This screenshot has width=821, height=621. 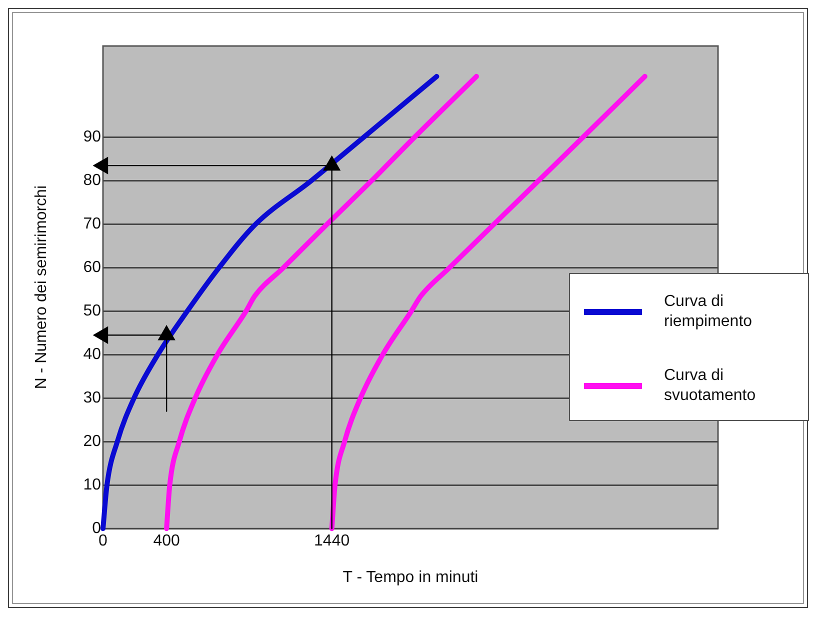 I want to click on y-tick-label: 50, so click(x=92, y=311).